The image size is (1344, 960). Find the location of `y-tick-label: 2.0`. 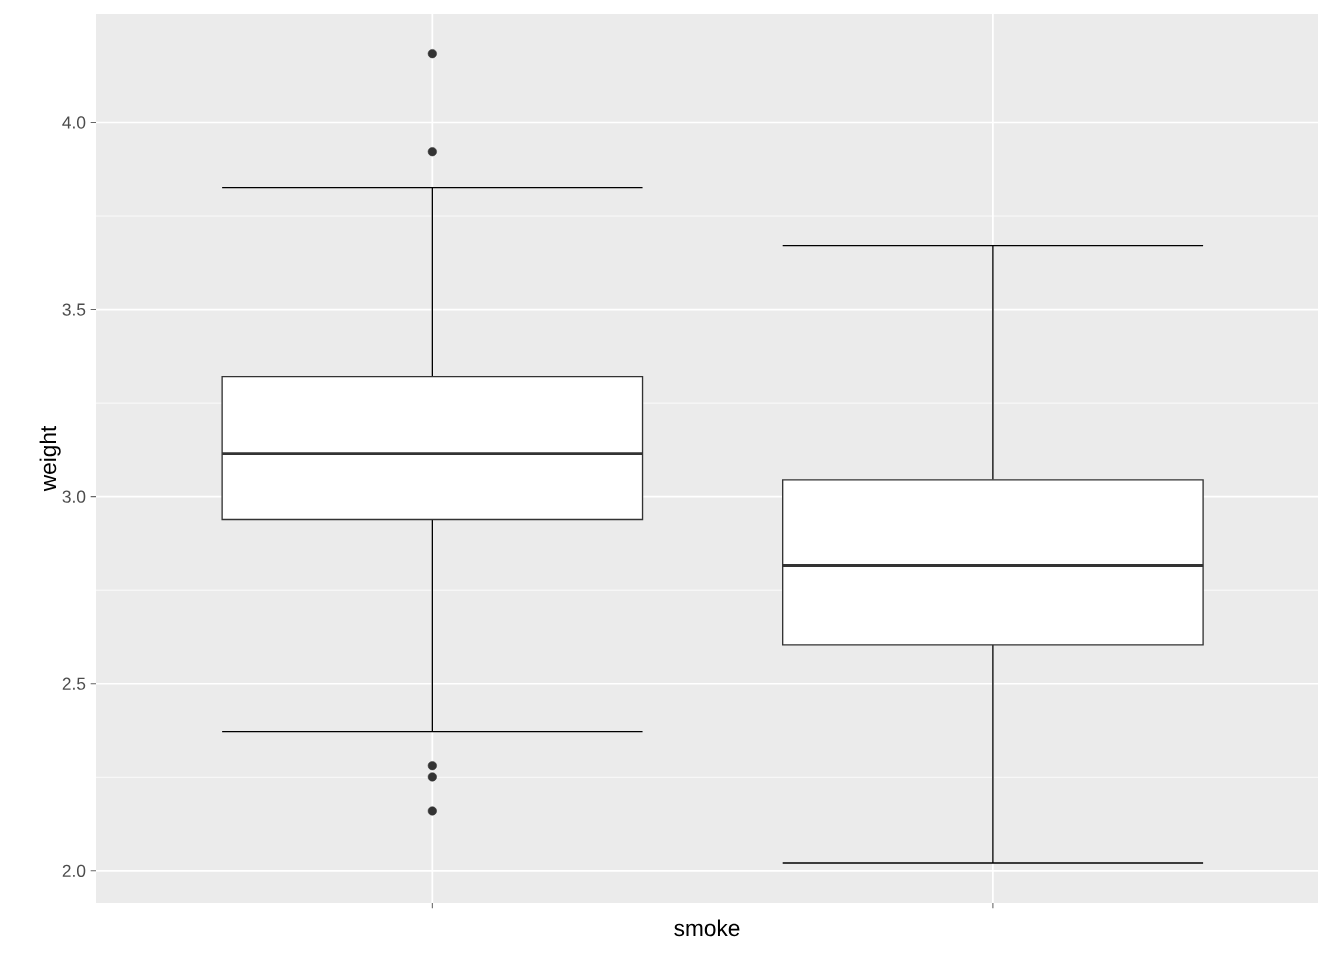

y-tick-label: 2.0 is located at coordinates (74, 870).